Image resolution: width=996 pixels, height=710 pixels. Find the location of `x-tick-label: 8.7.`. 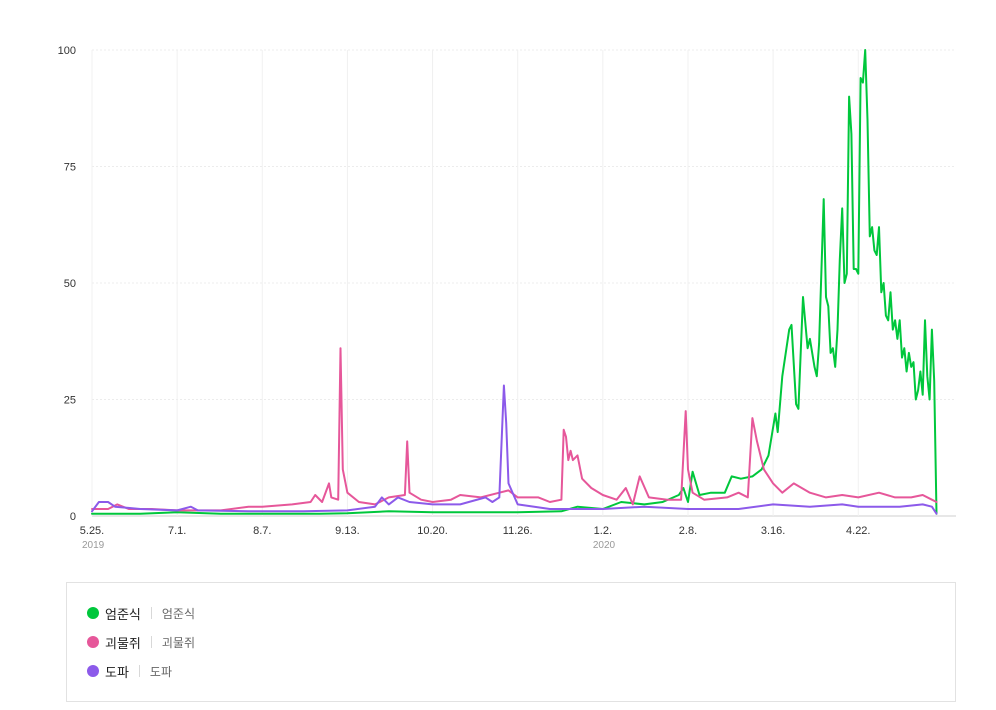

x-tick-label: 8.7. is located at coordinates (262, 531).